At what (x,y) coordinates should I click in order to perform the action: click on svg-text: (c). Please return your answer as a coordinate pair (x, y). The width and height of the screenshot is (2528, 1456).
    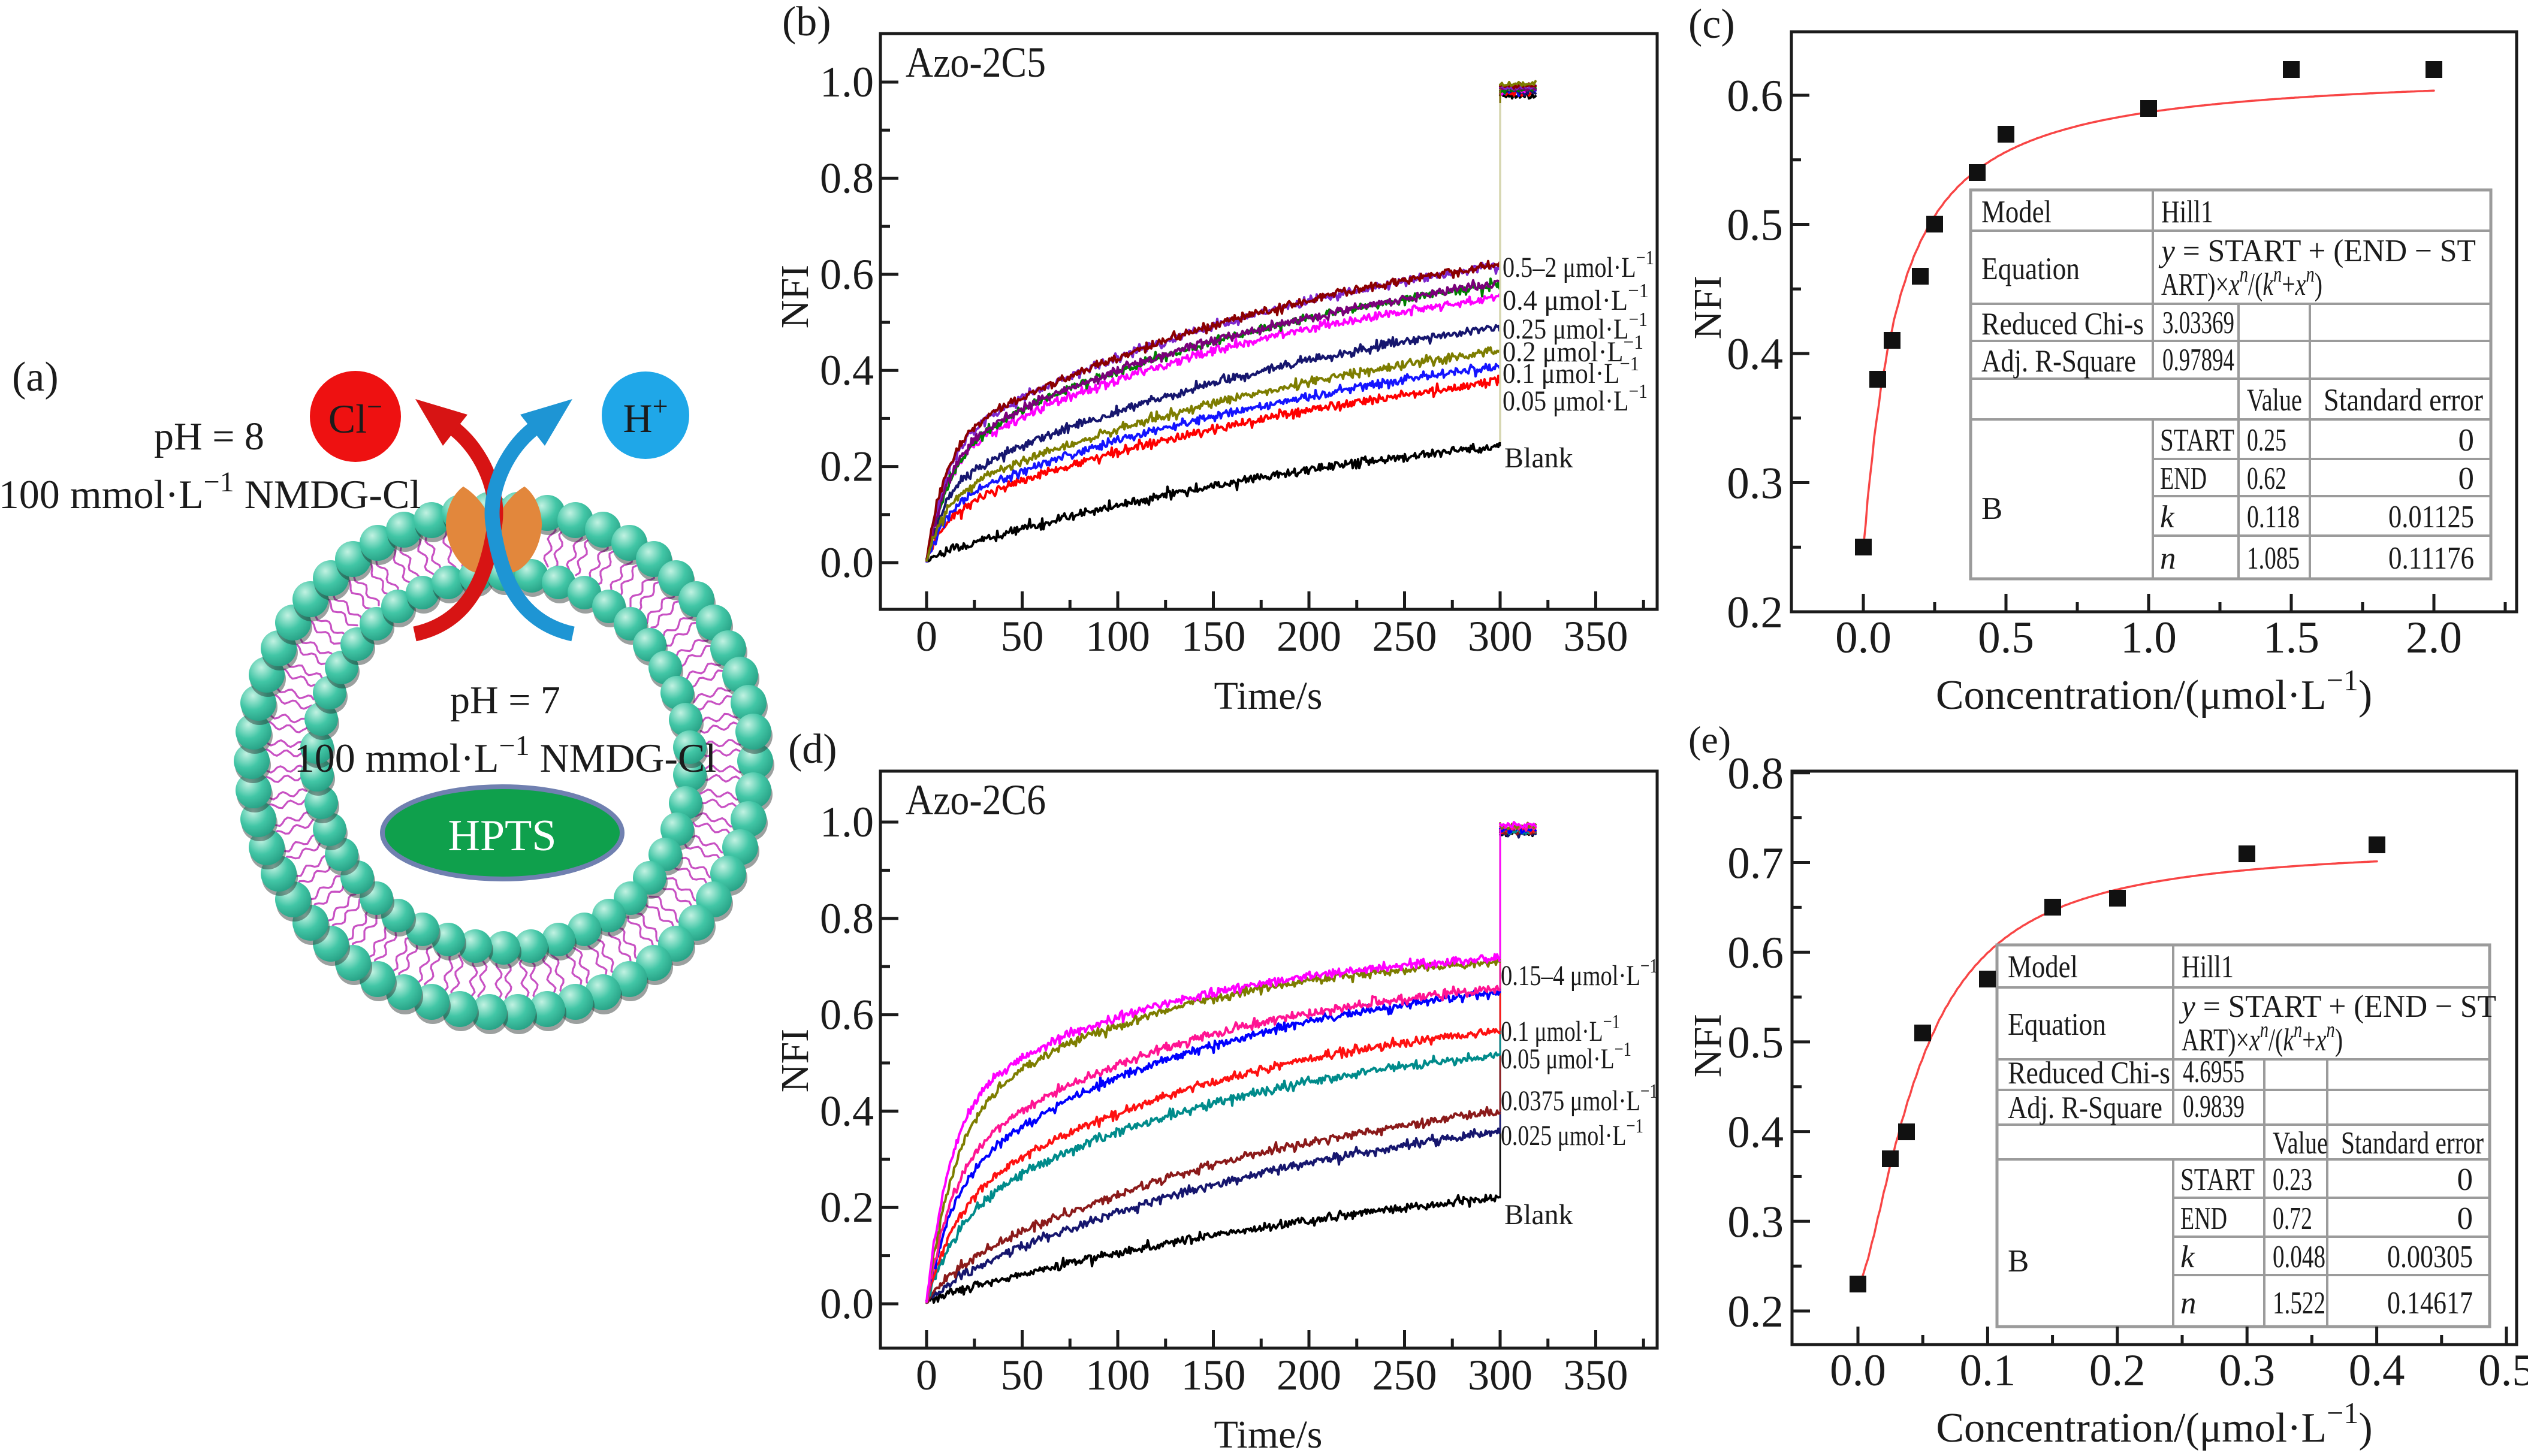
    Looking at the image, I should click on (1711, 24).